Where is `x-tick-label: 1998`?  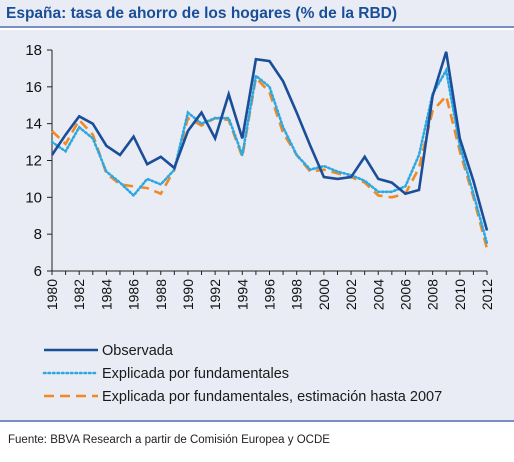 x-tick-label: 1998 is located at coordinates (297, 294).